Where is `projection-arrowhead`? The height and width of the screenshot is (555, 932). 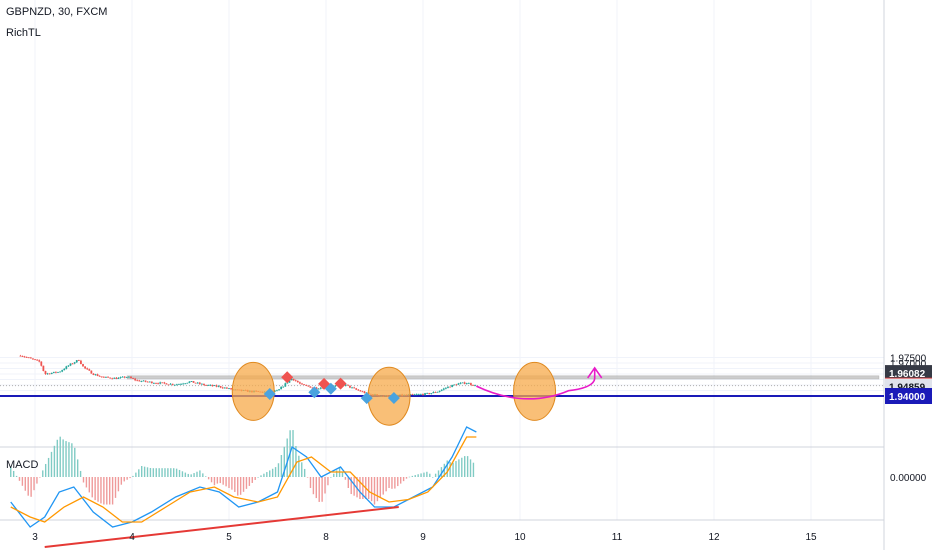 projection-arrowhead is located at coordinates (595, 372).